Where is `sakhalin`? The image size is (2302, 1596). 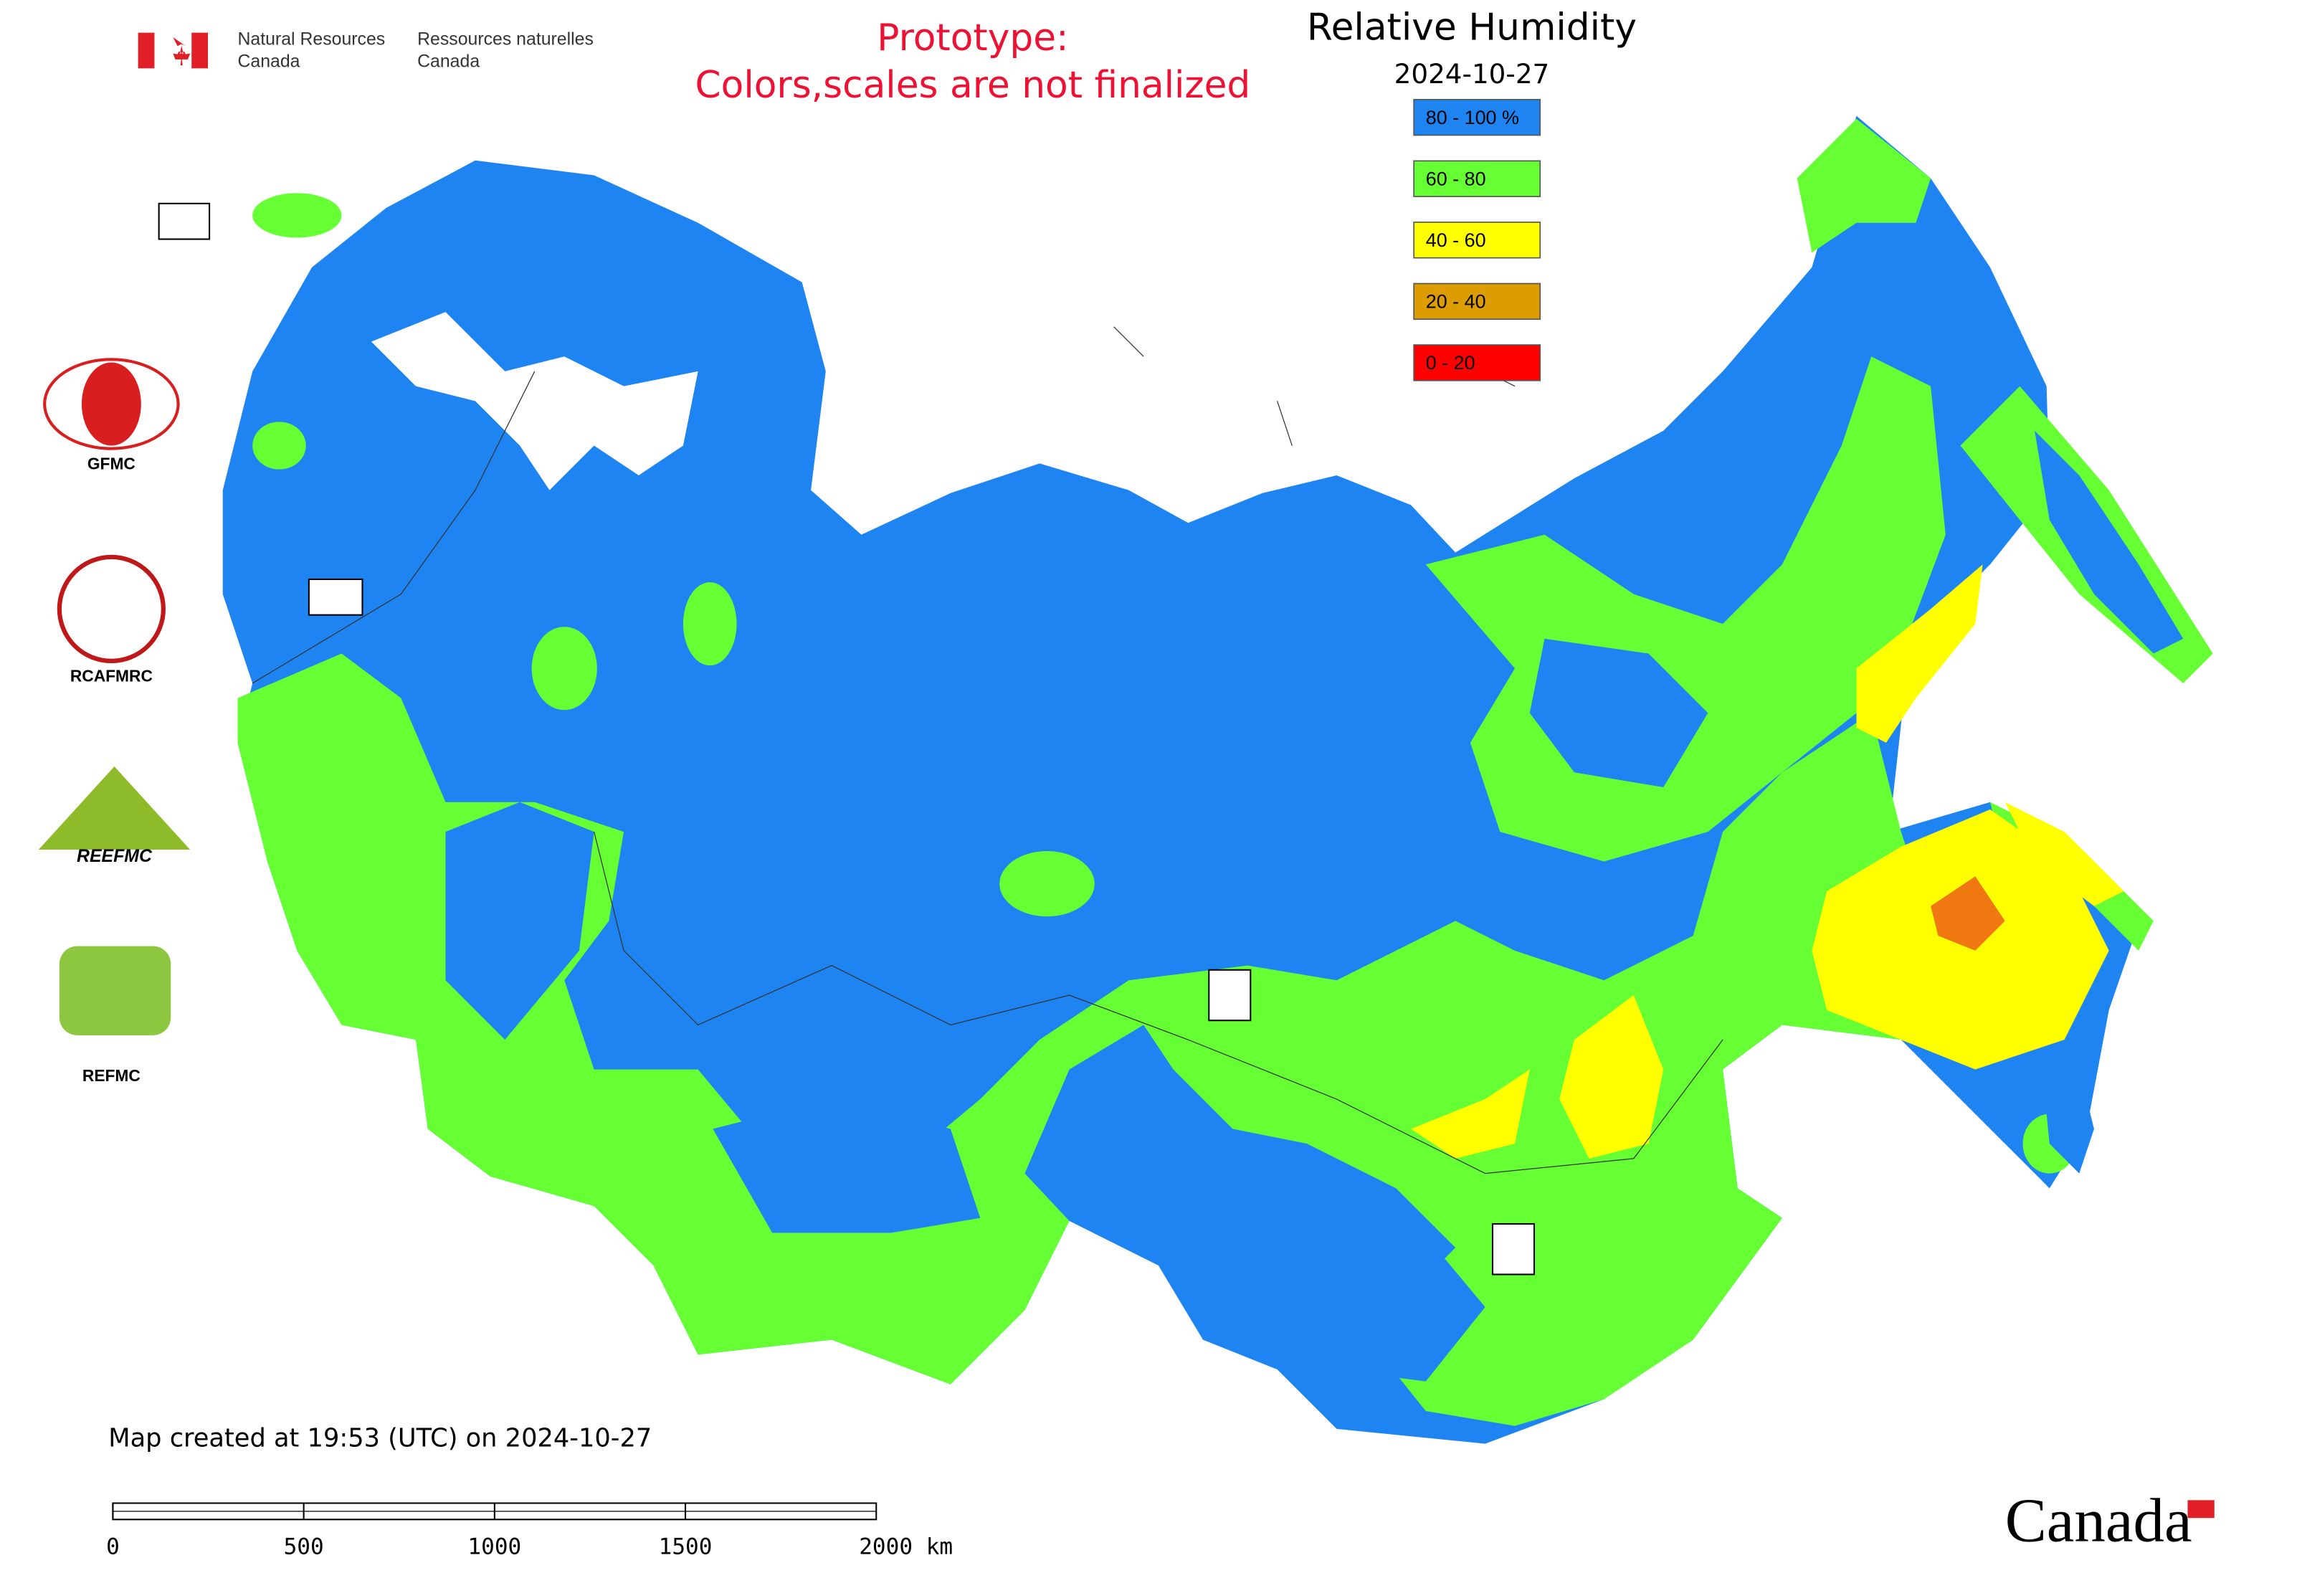
sakhalin is located at coordinates (2068, 1107).